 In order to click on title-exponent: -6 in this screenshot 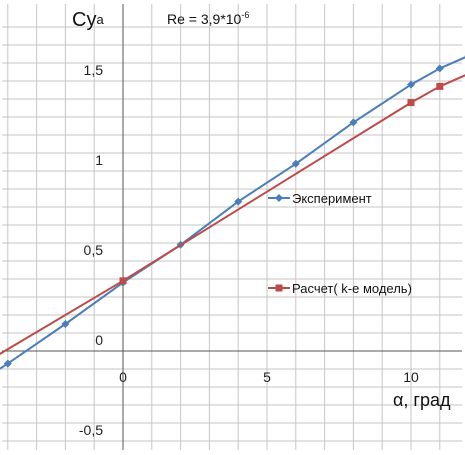, I will do `click(245, 15)`.